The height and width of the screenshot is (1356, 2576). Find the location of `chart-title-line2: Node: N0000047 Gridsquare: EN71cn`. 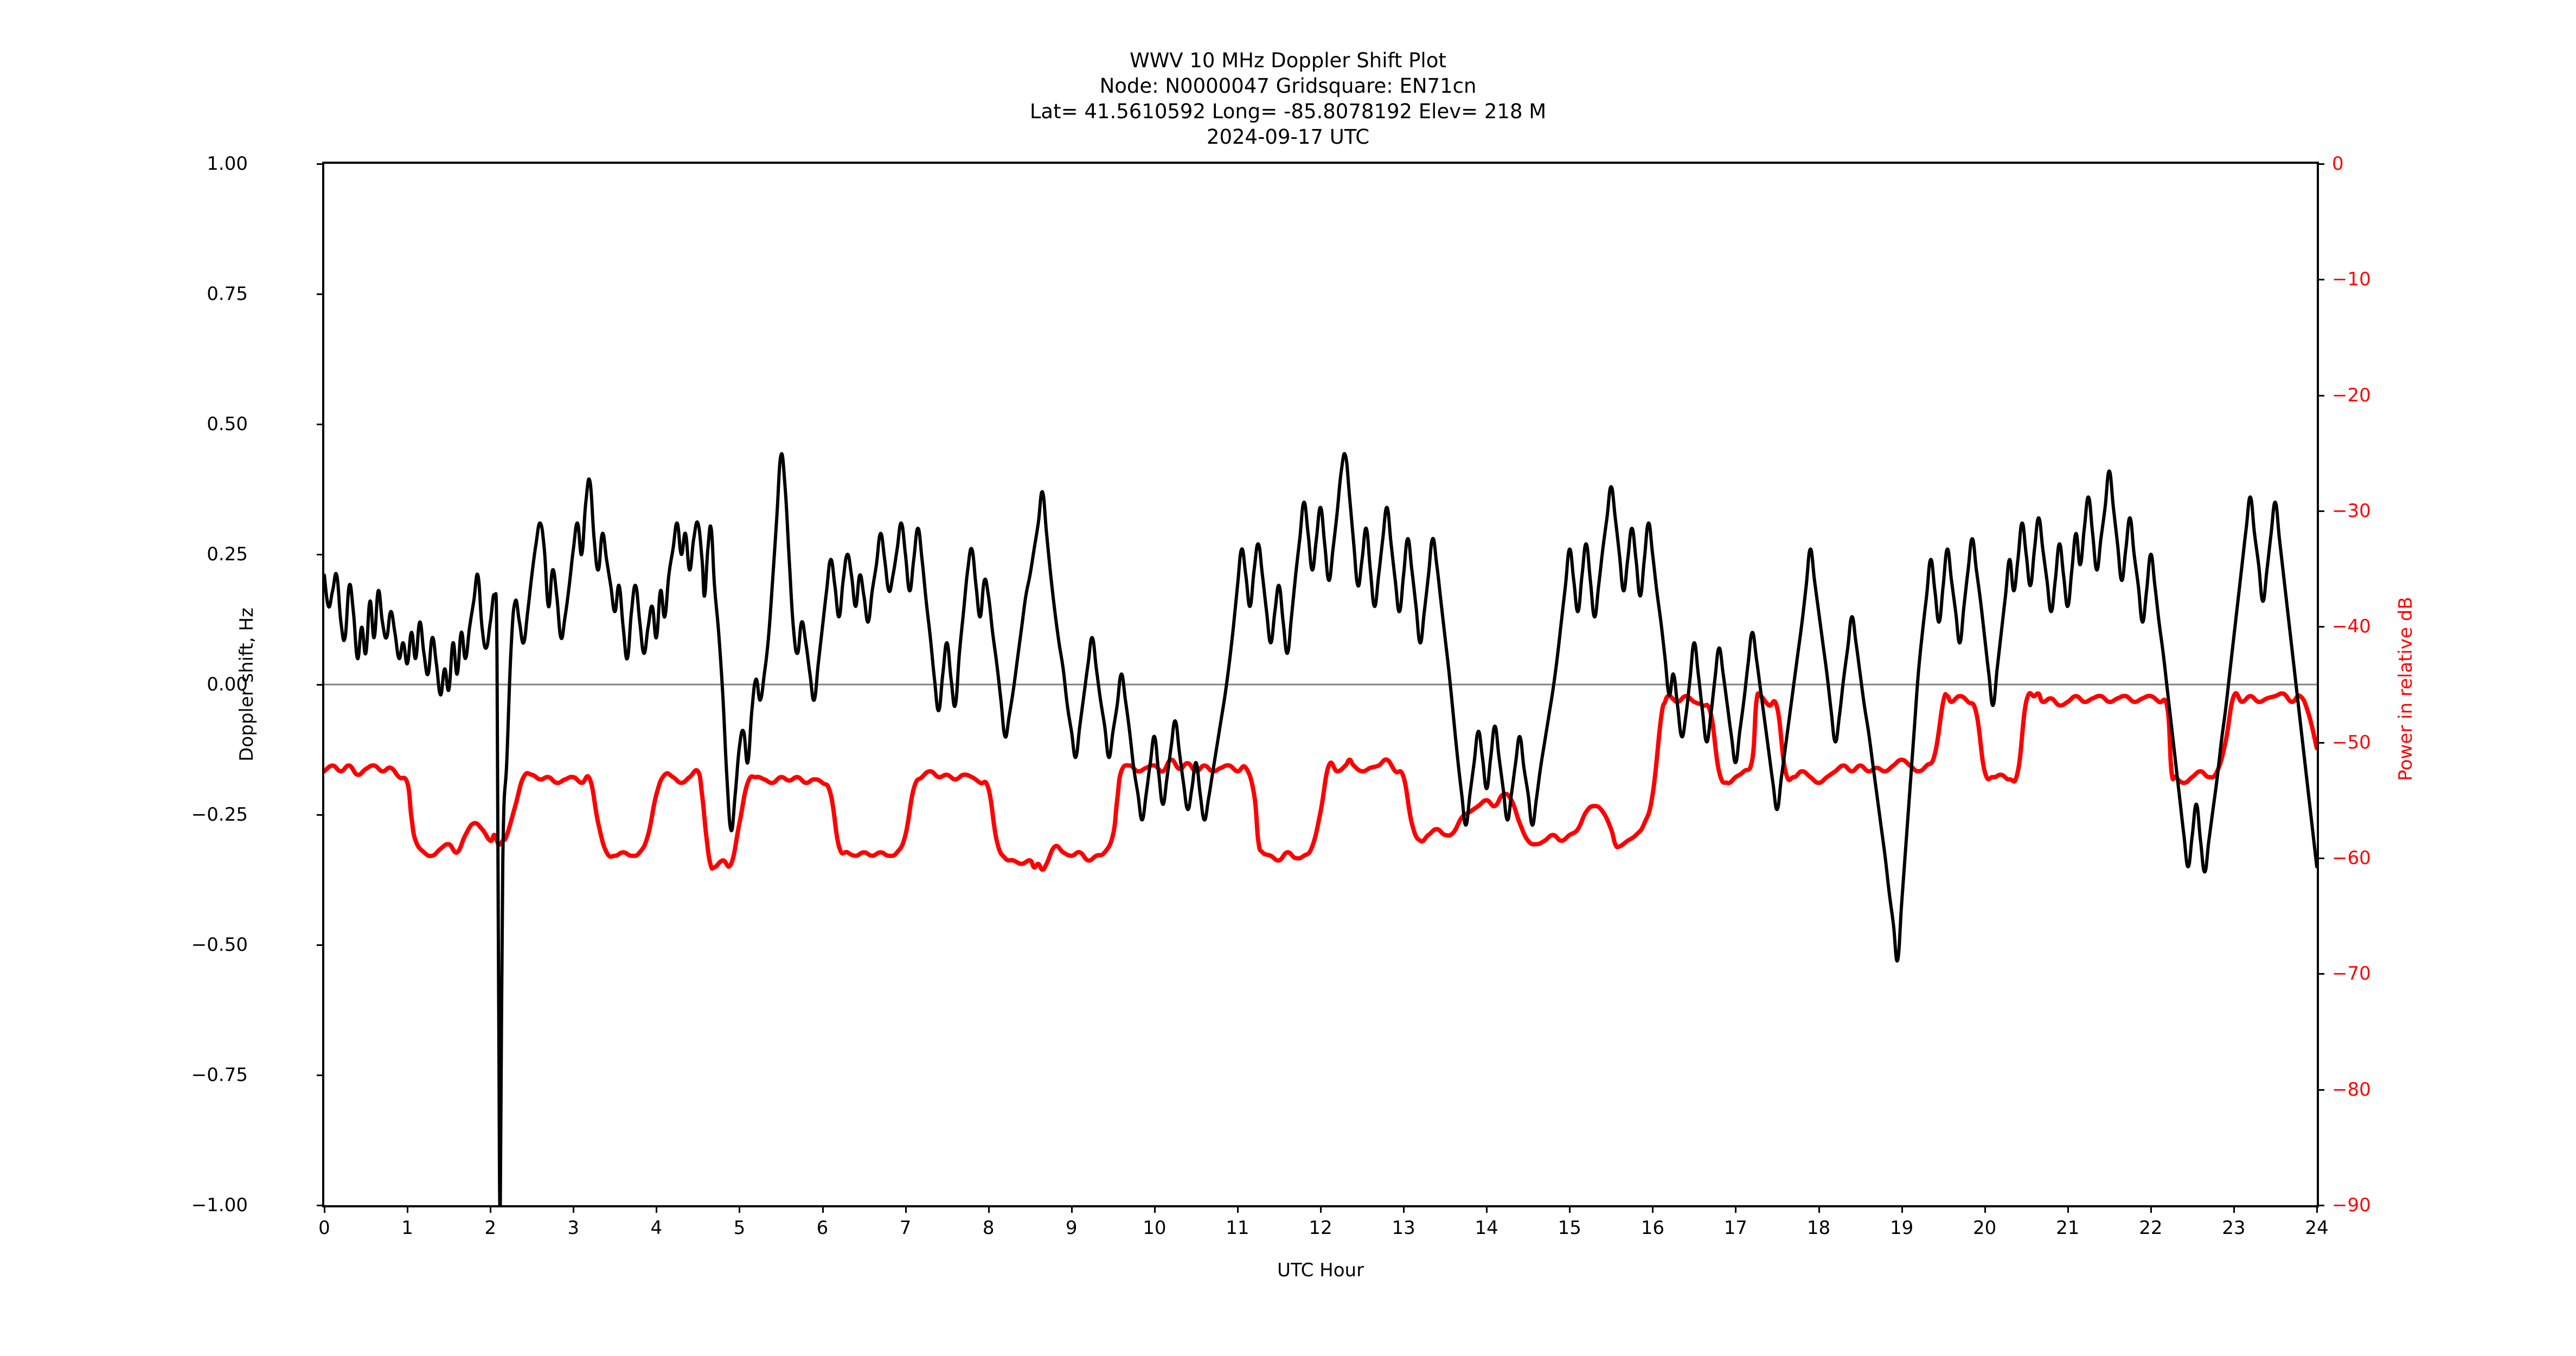

chart-title-line2: Node: N0000047 Gridsquare: EN71cn is located at coordinates (1288, 86).